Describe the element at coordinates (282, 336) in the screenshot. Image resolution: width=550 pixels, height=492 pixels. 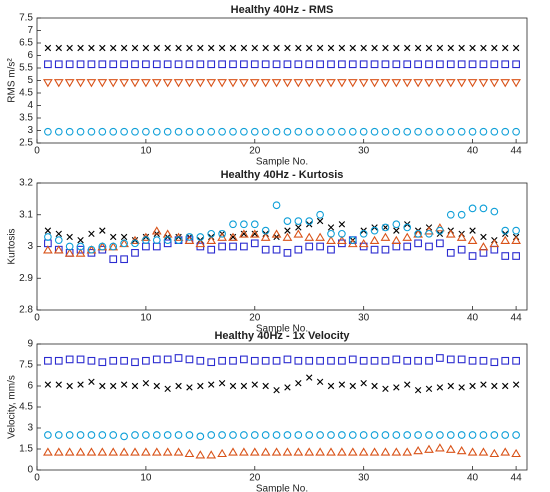
I see `chart-title: Healthy 40Hz - 1x Velocity` at that location.